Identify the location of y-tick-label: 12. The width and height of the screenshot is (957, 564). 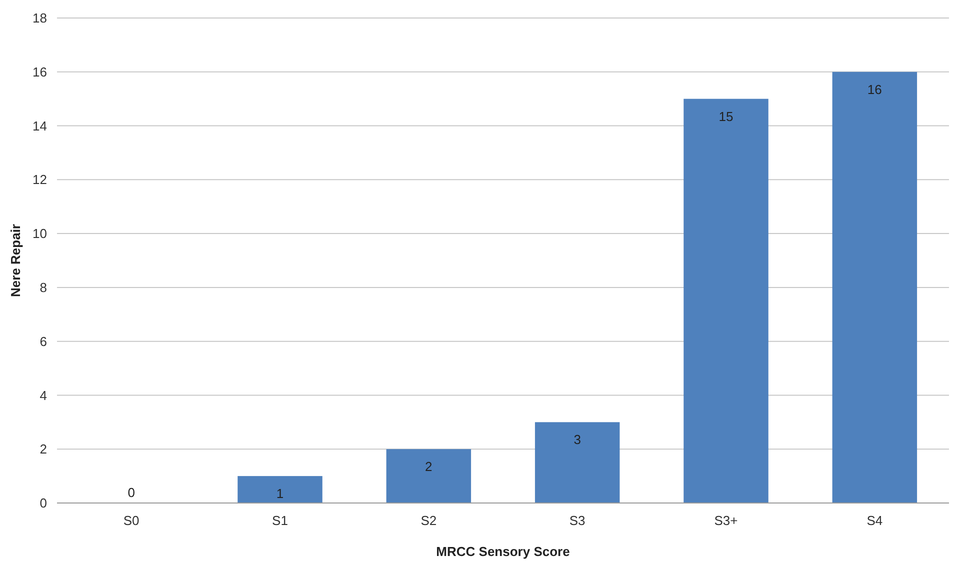
(39, 180).